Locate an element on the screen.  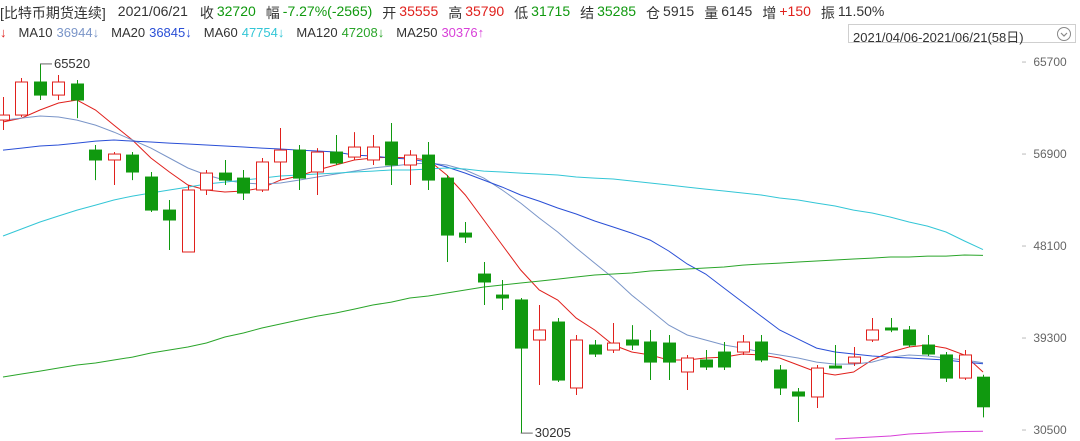
y-tick-label: 39300 is located at coordinates (1050, 338).